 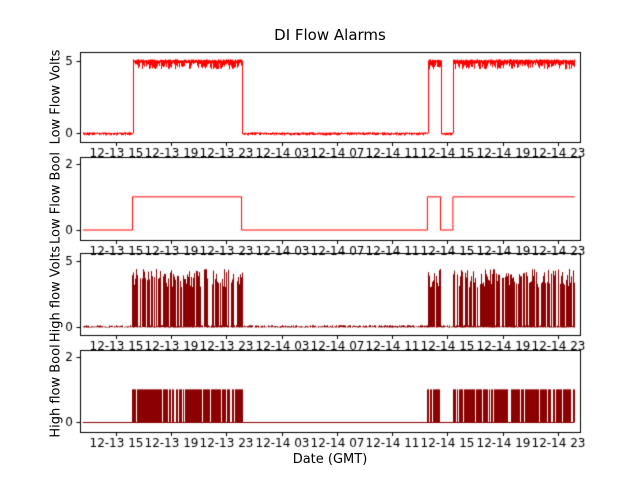 I want to click on ylabel-high-flow-bool: High flow Bool, so click(x=56, y=391).